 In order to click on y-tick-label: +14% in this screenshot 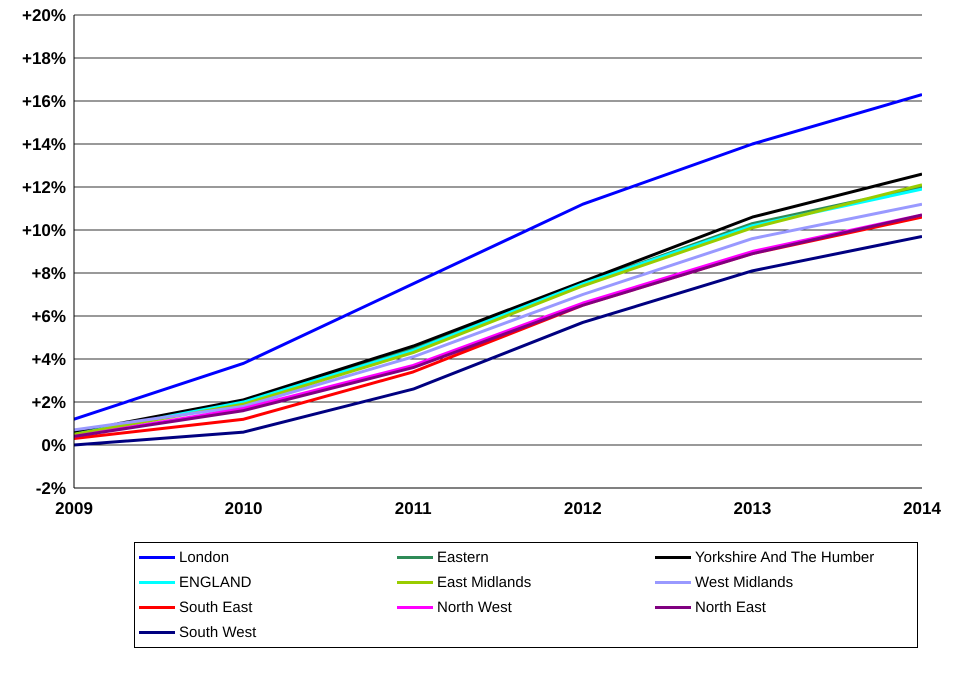, I will do `click(44, 144)`.